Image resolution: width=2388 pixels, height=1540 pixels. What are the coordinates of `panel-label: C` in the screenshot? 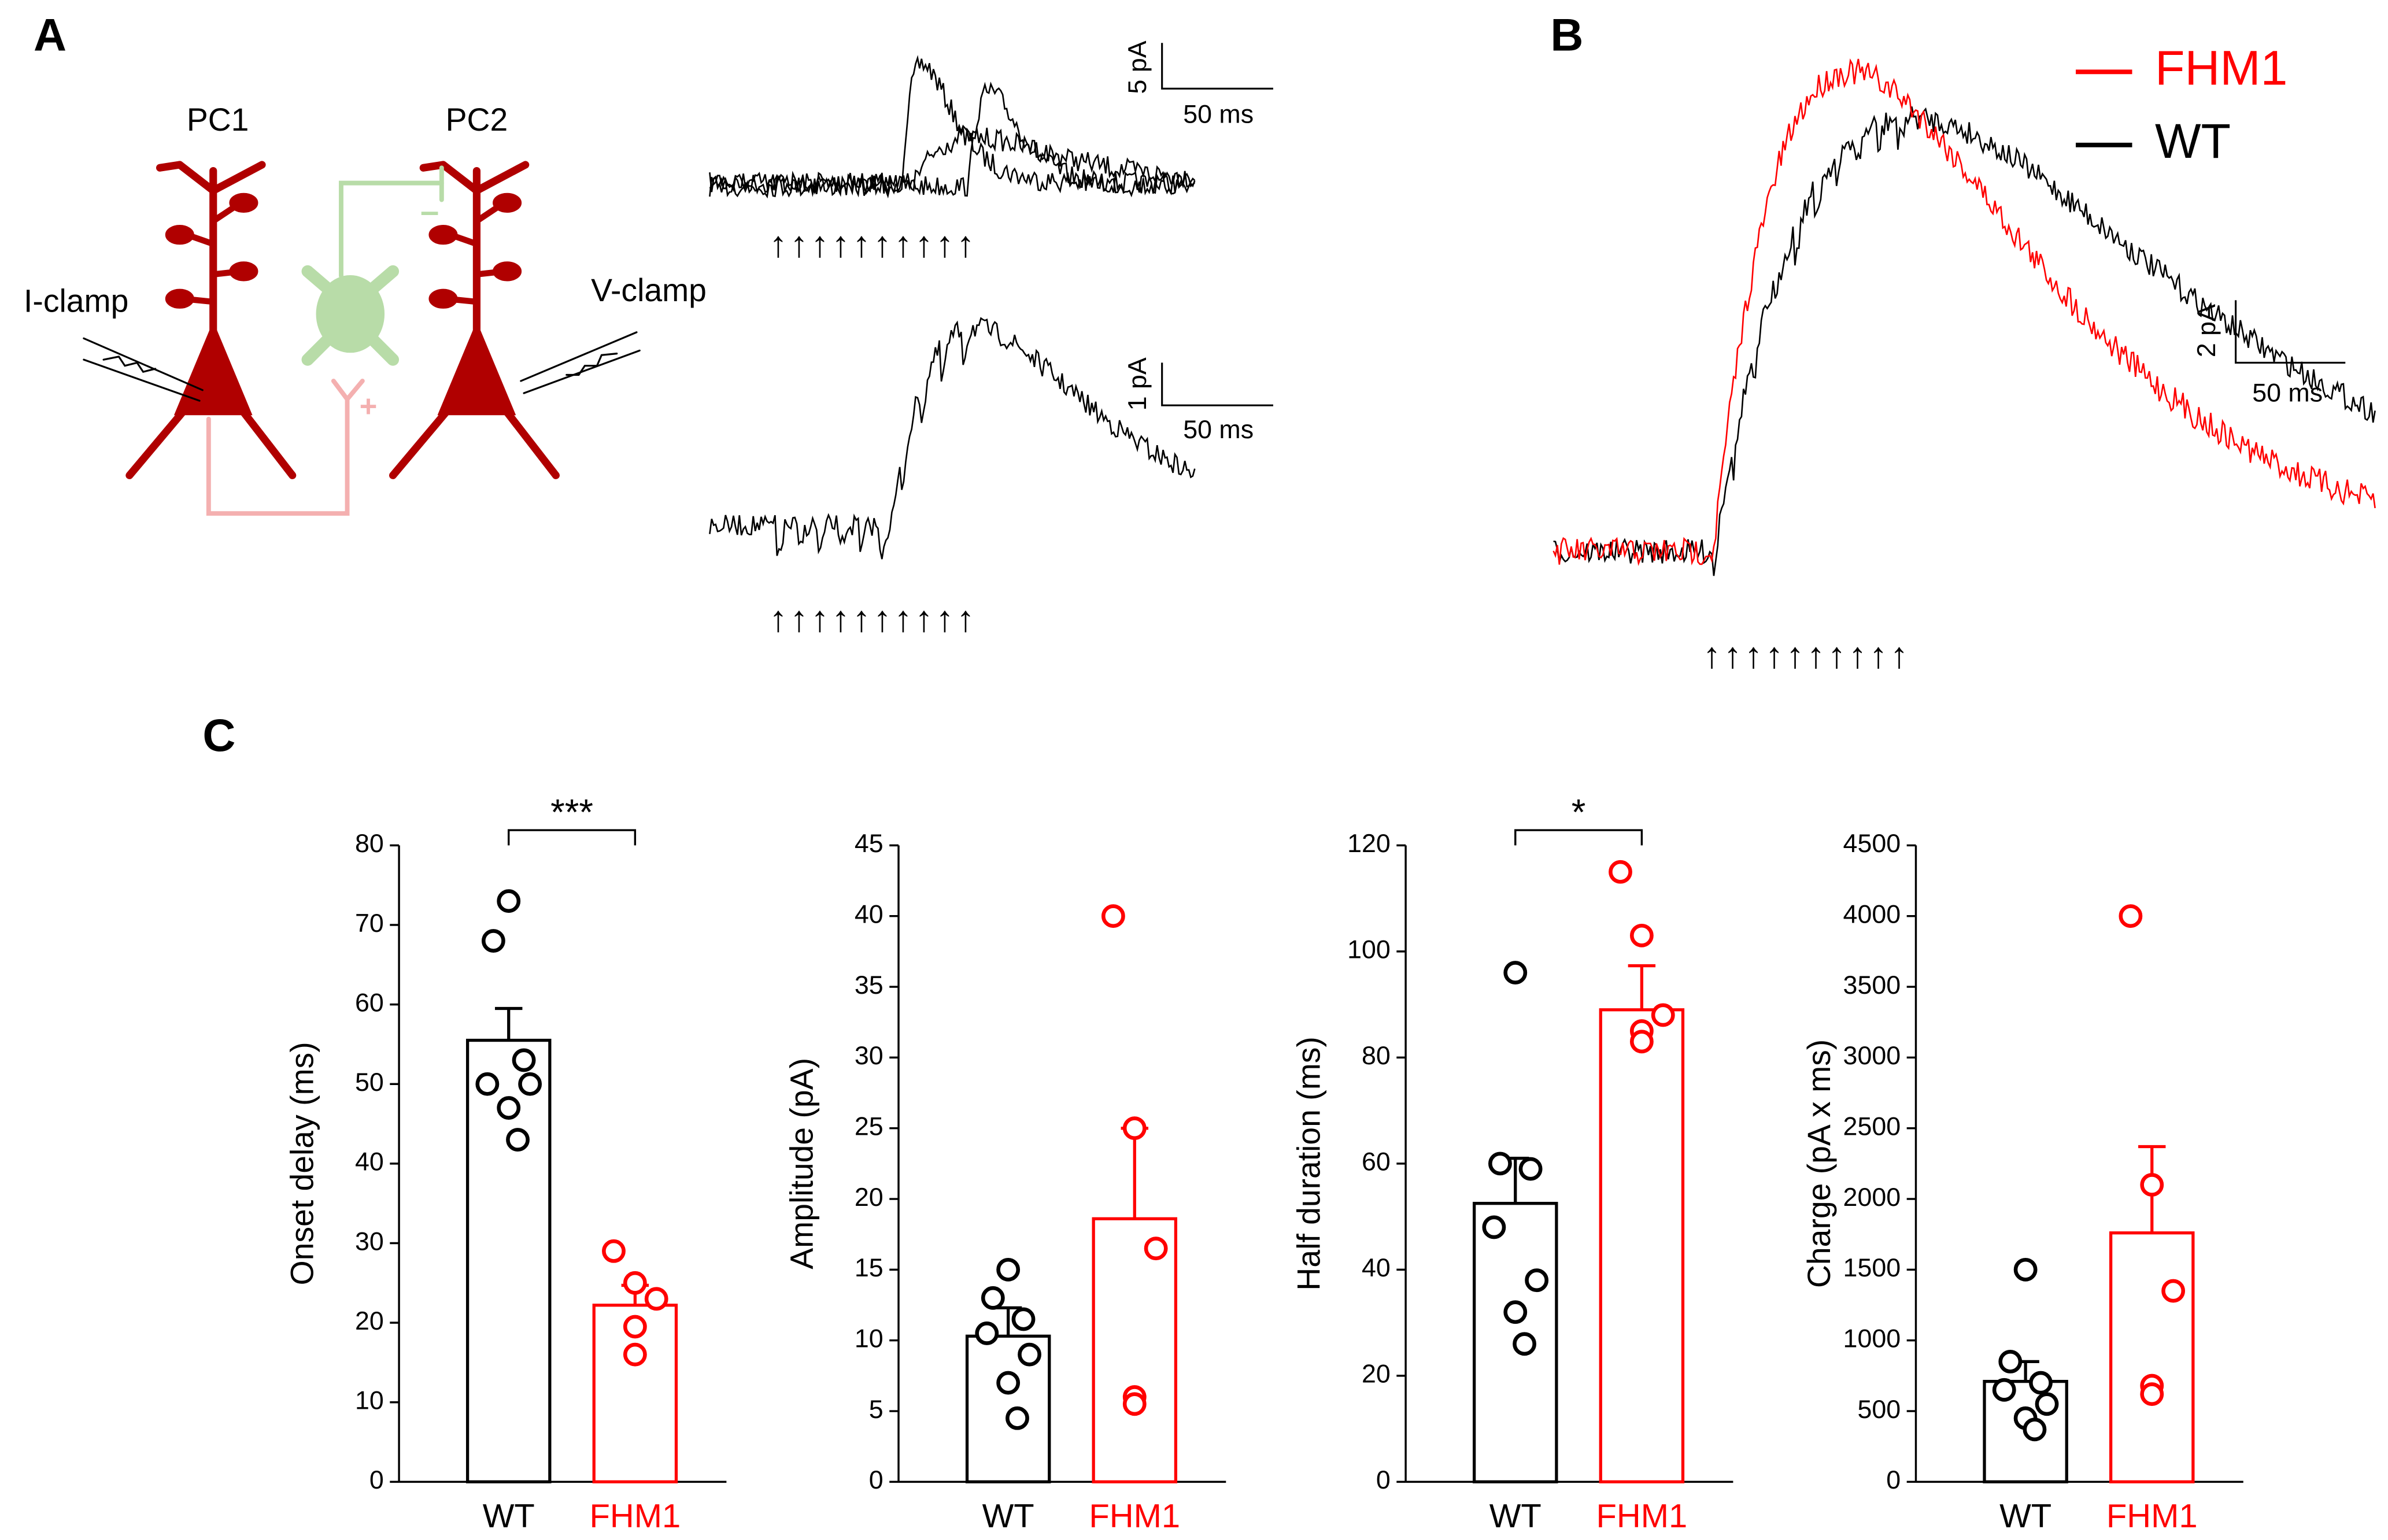 It's located at (218, 735).